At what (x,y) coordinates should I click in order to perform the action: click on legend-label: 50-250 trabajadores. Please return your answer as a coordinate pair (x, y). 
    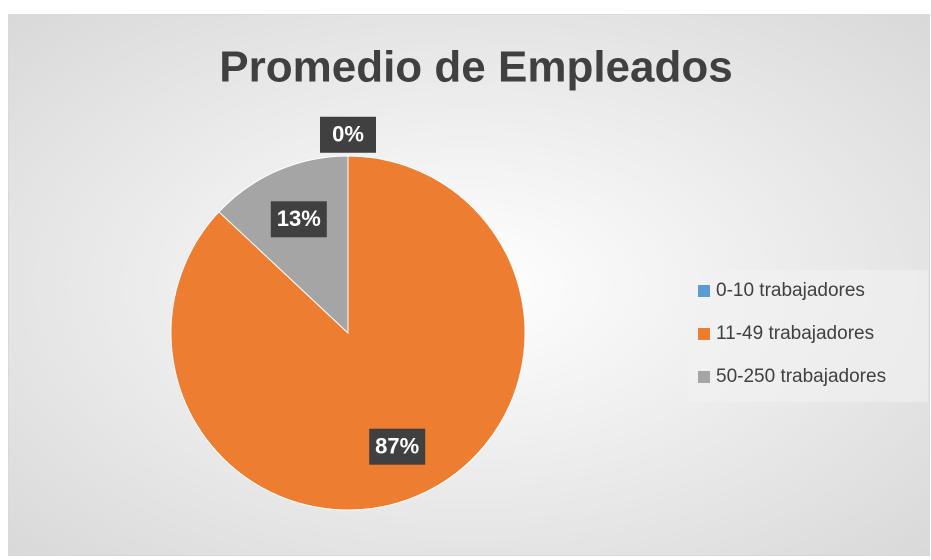
    Looking at the image, I should click on (801, 376).